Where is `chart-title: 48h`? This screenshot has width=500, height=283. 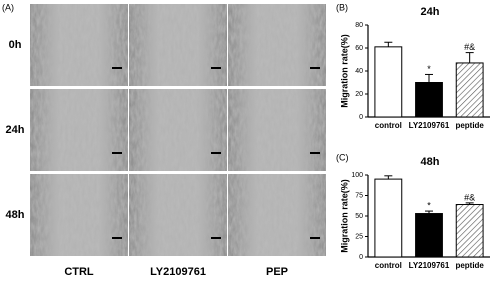
chart-title: 48h is located at coordinates (430, 162).